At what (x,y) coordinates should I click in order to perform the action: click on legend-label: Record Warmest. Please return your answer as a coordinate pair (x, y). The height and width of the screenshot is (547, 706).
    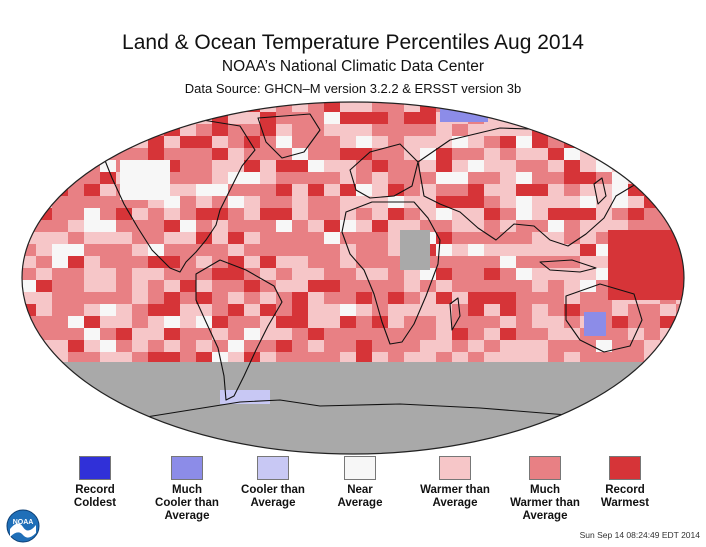
    Looking at the image, I should click on (625, 496).